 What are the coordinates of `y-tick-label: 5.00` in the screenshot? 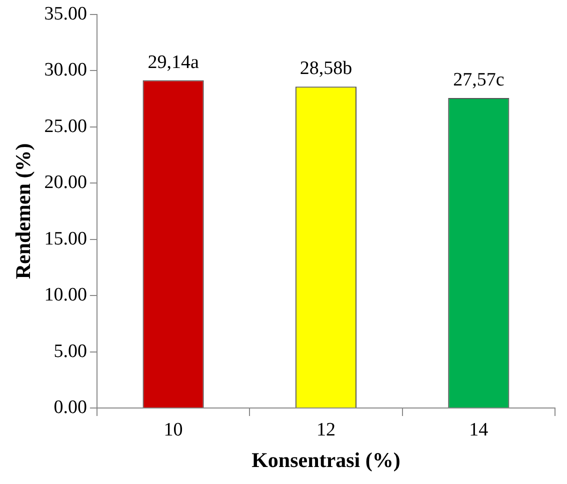 It's located at (70, 351).